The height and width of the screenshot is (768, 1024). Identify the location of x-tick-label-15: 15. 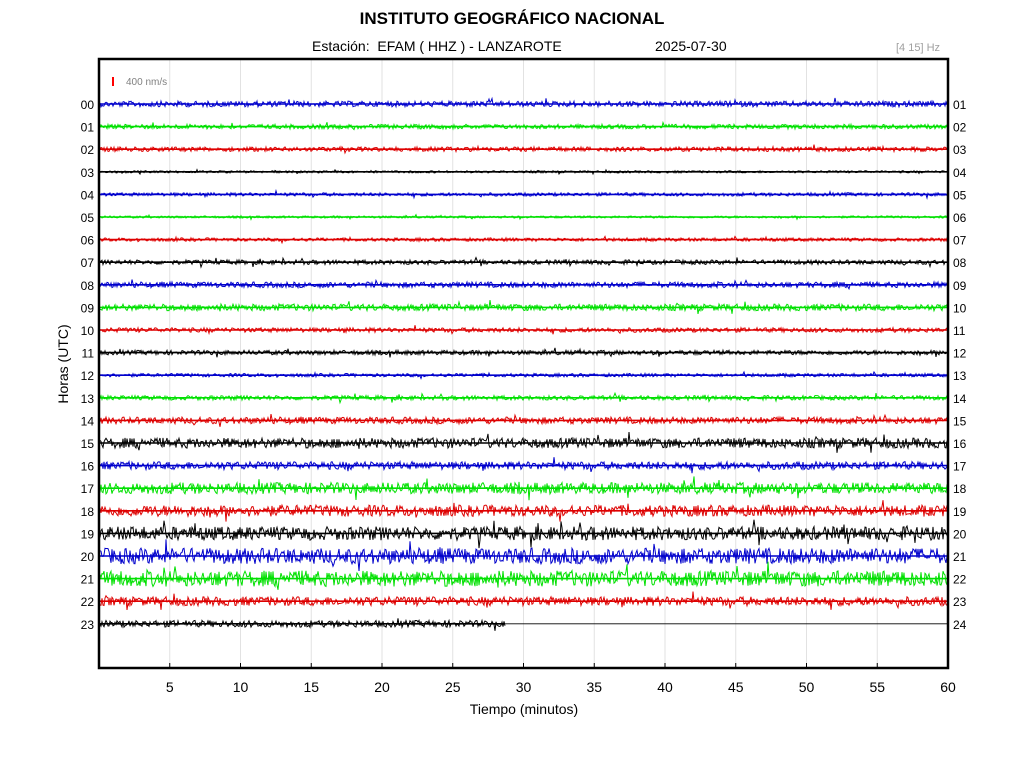
(311, 687).